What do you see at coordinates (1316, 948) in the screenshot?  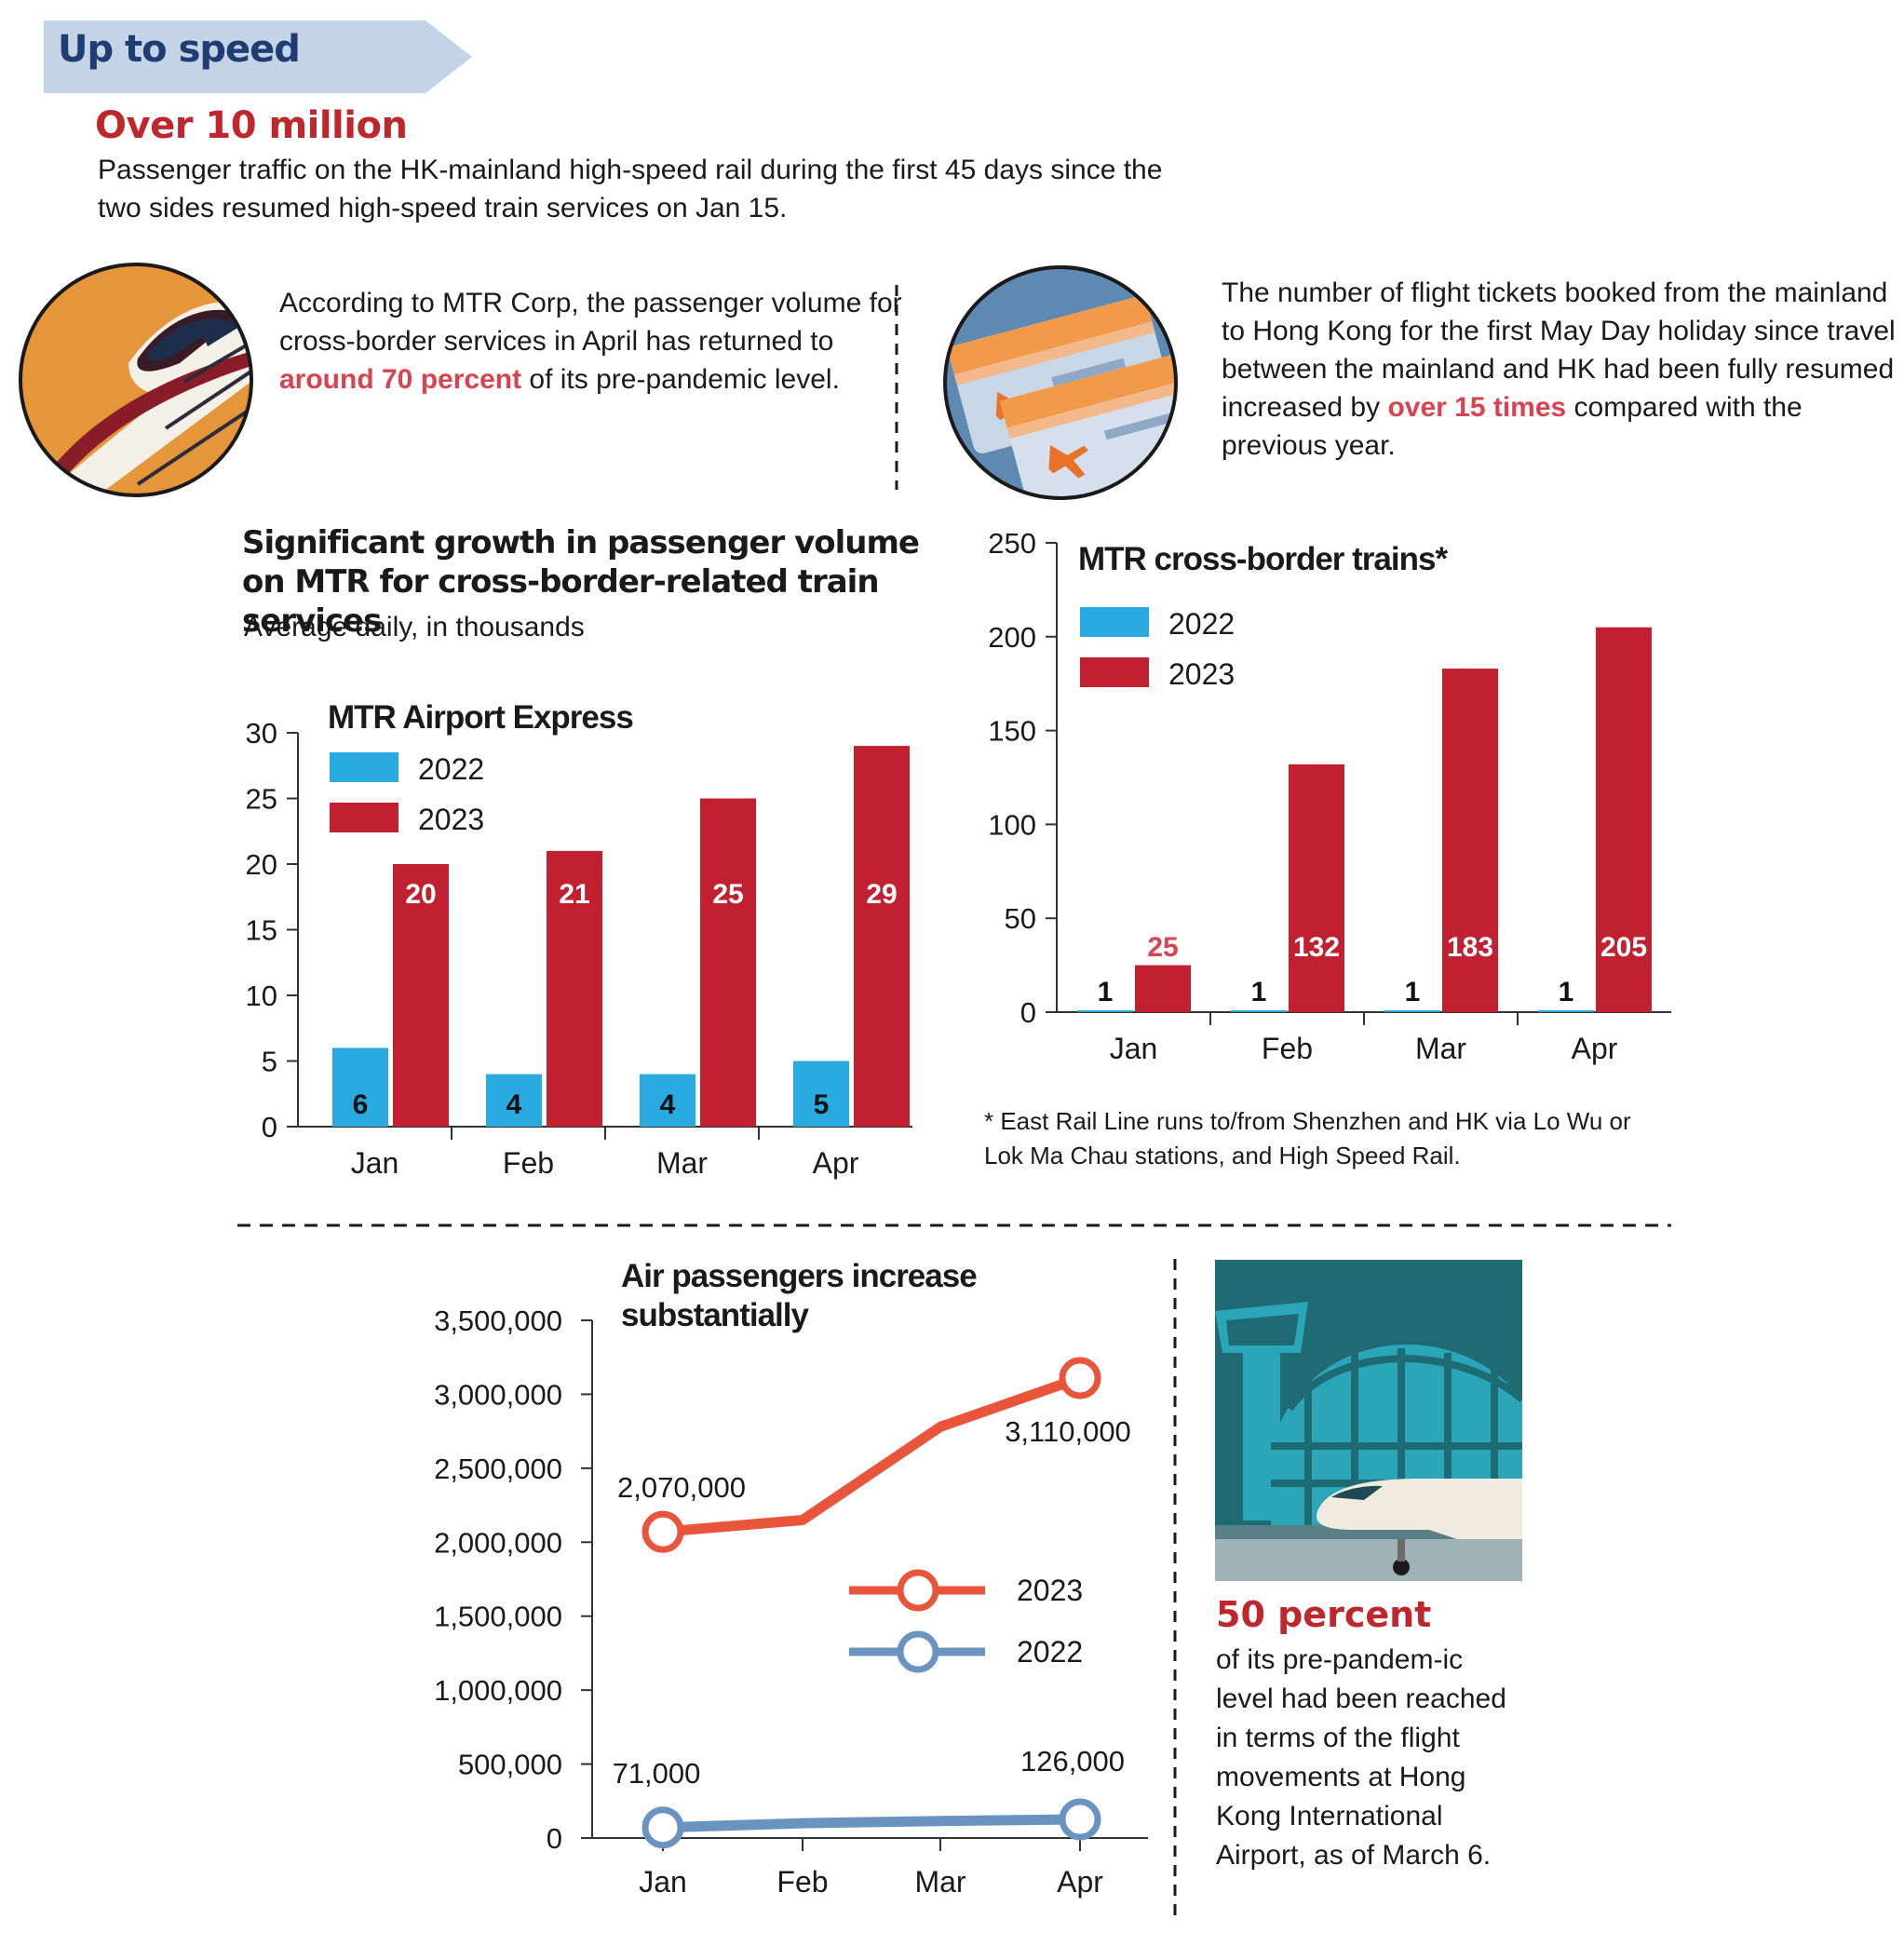 I see `data-label-2023-Feb: 132` at bounding box center [1316, 948].